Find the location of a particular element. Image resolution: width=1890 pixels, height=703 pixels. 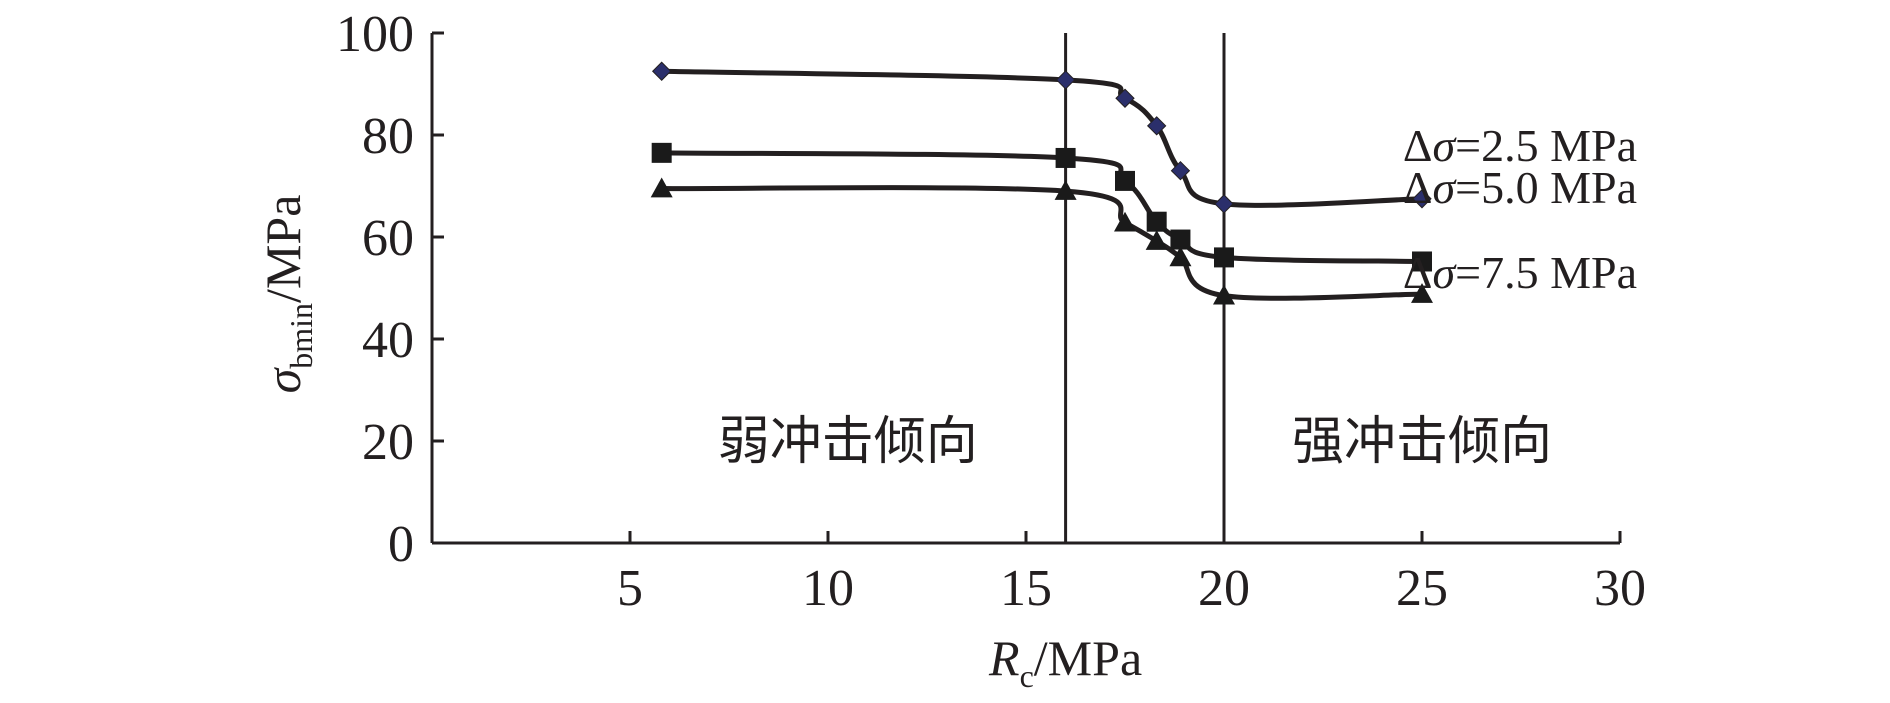

x-axis-label-part-1: R is located at coordinates (1004, 658).